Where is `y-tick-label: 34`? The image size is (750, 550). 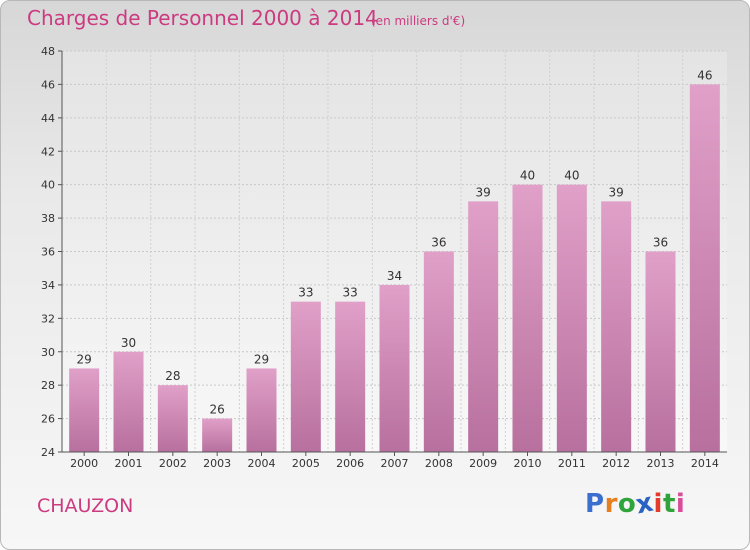
y-tick-label: 34 is located at coordinates (48, 285).